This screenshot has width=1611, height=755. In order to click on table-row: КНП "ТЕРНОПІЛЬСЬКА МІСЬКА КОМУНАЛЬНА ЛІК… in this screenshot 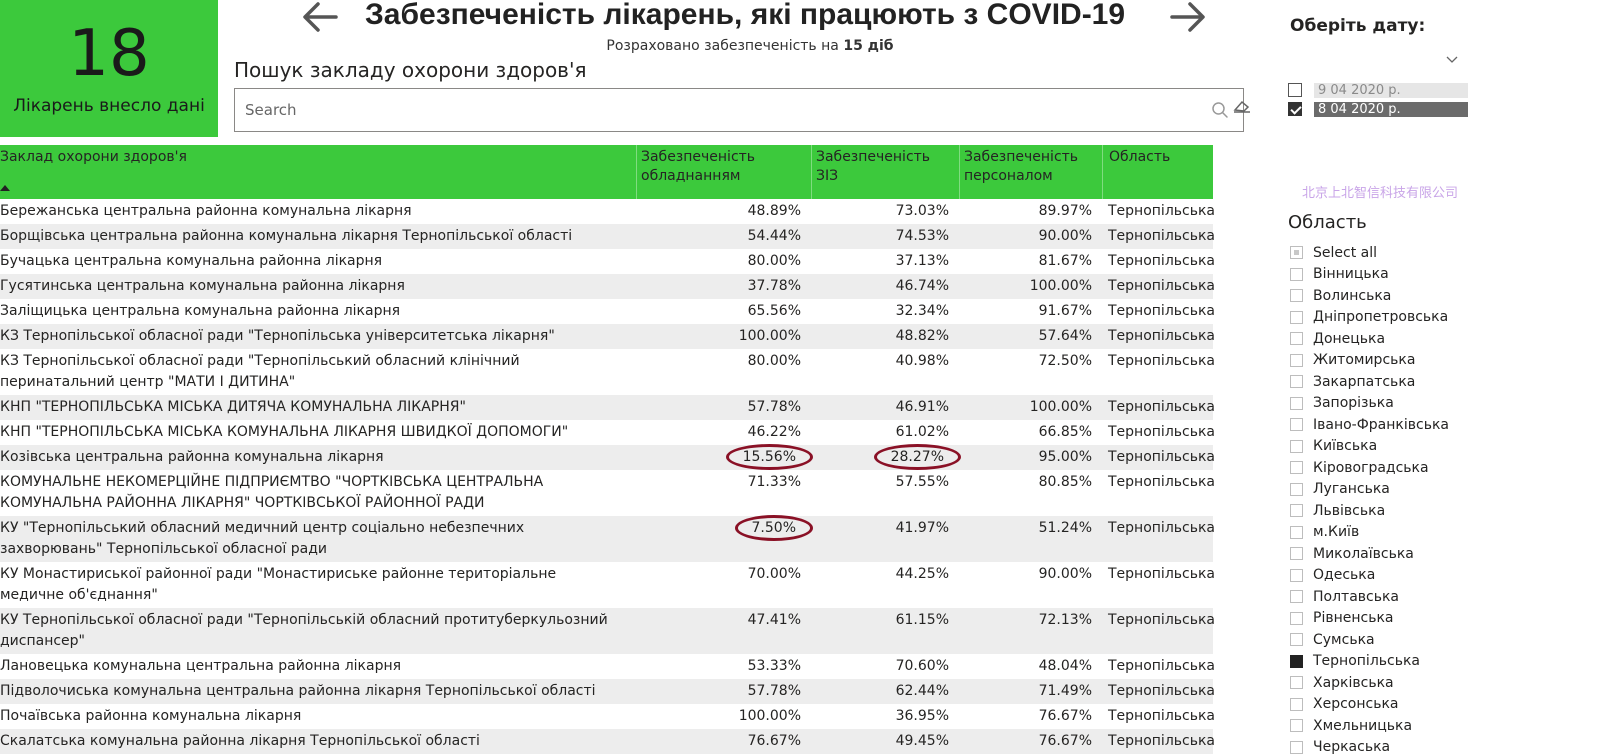, I will do `click(607, 432)`.